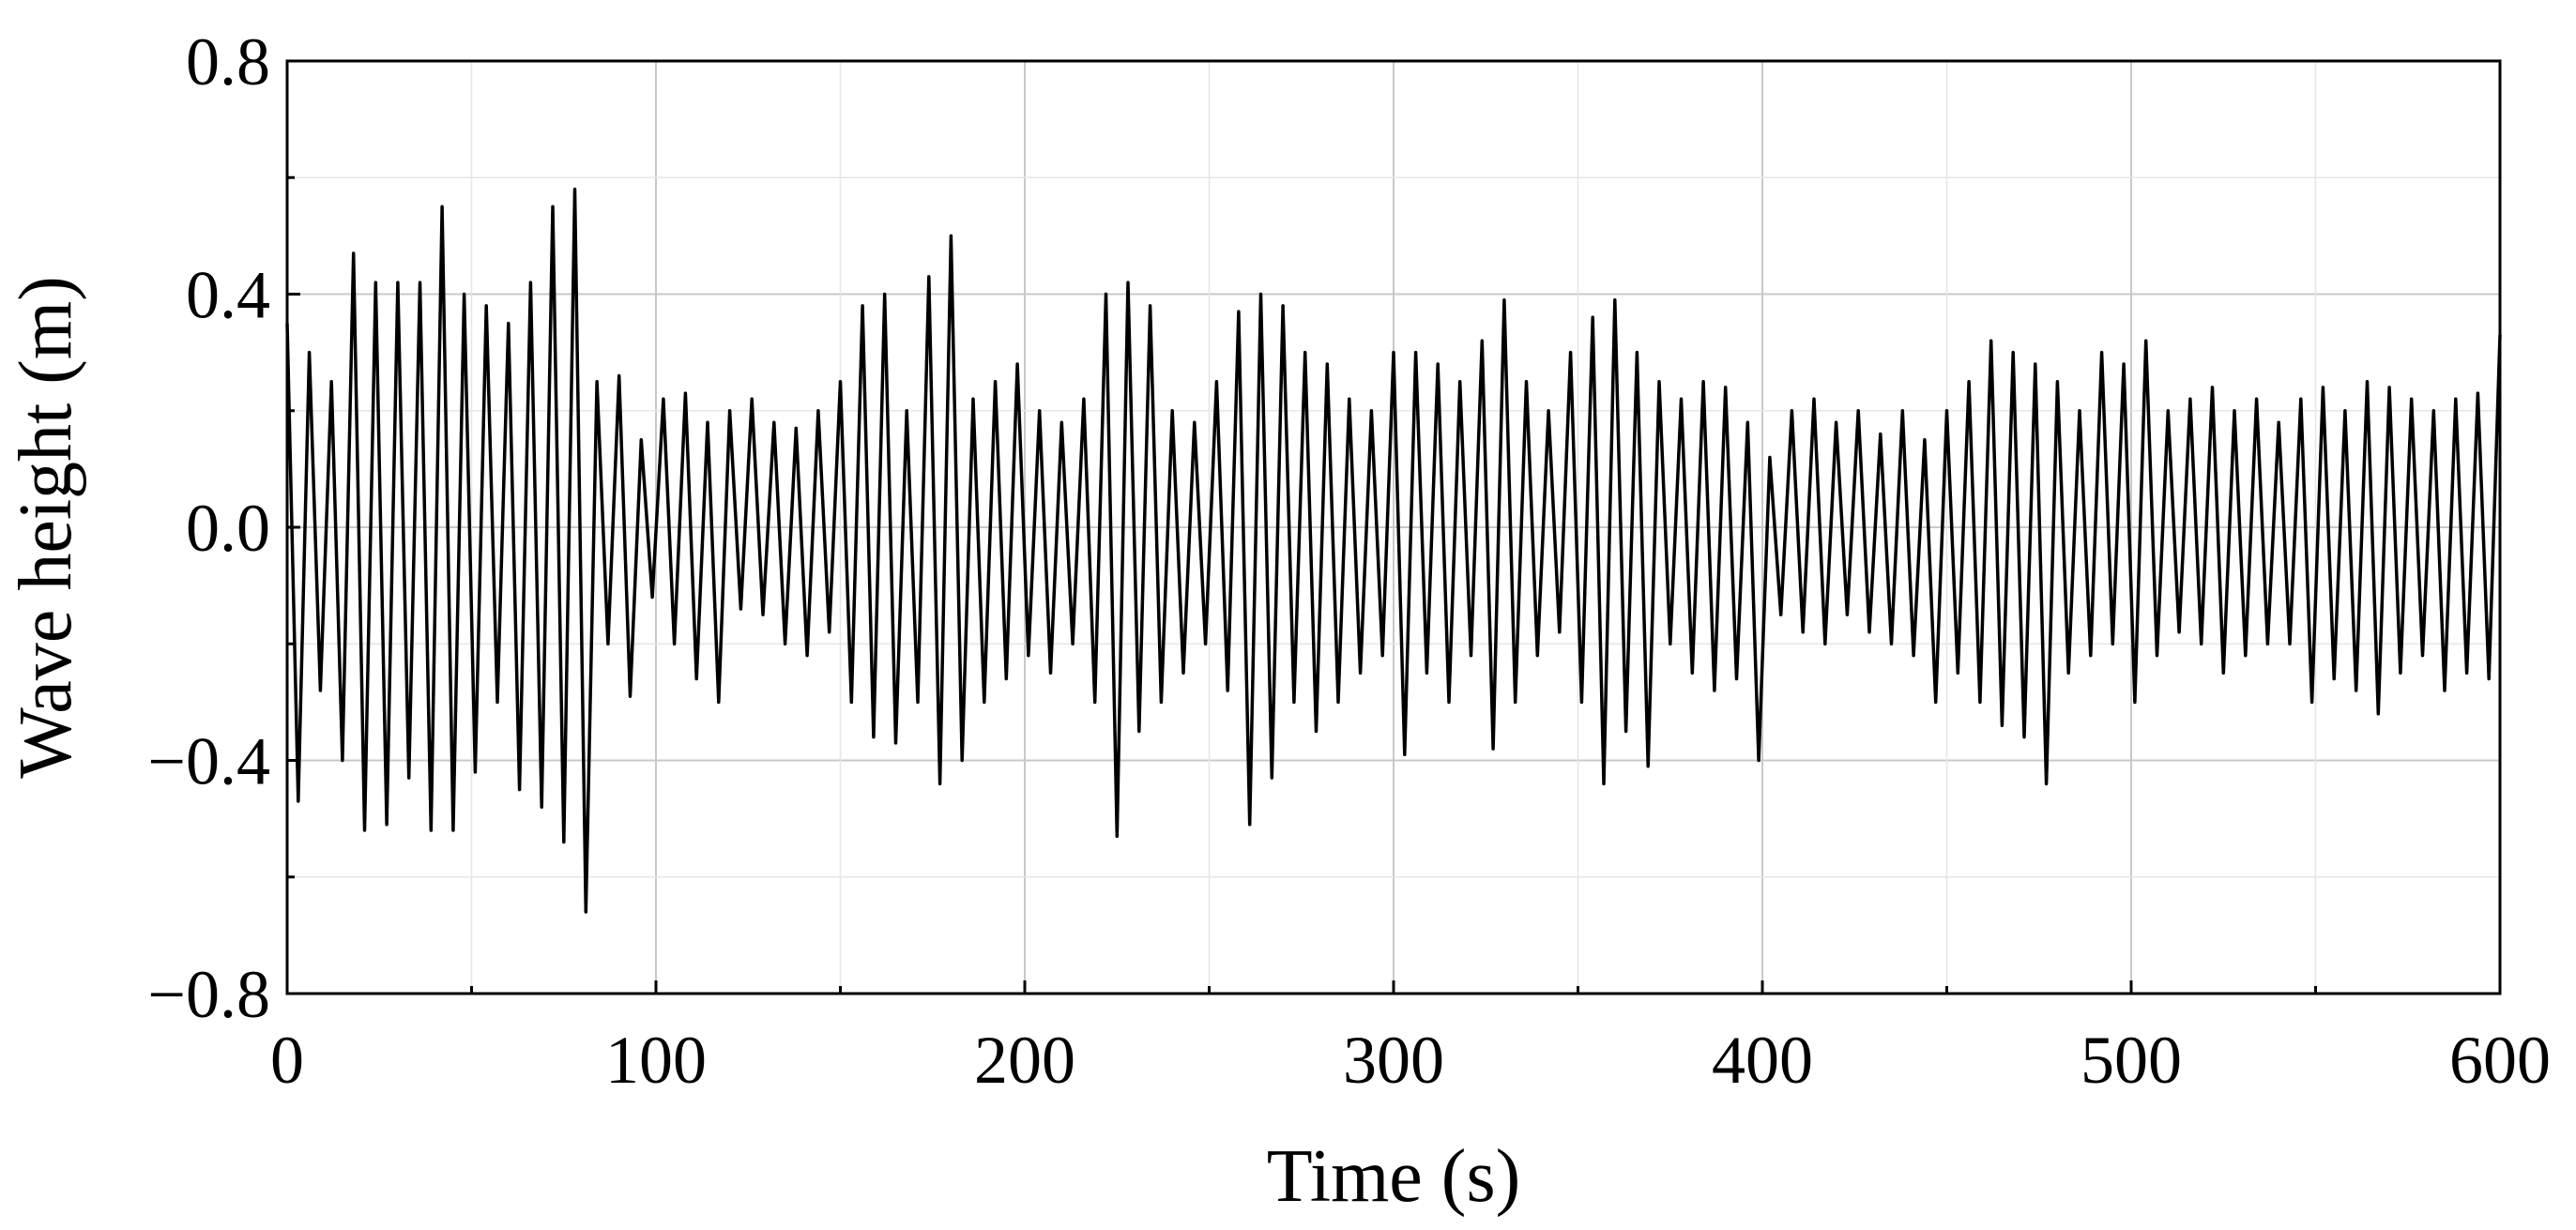 This screenshot has width=2576, height=1230. What do you see at coordinates (1024, 1060) in the screenshot?
I see `x-tick-label: 200` at bounding box center [1024, 1060].